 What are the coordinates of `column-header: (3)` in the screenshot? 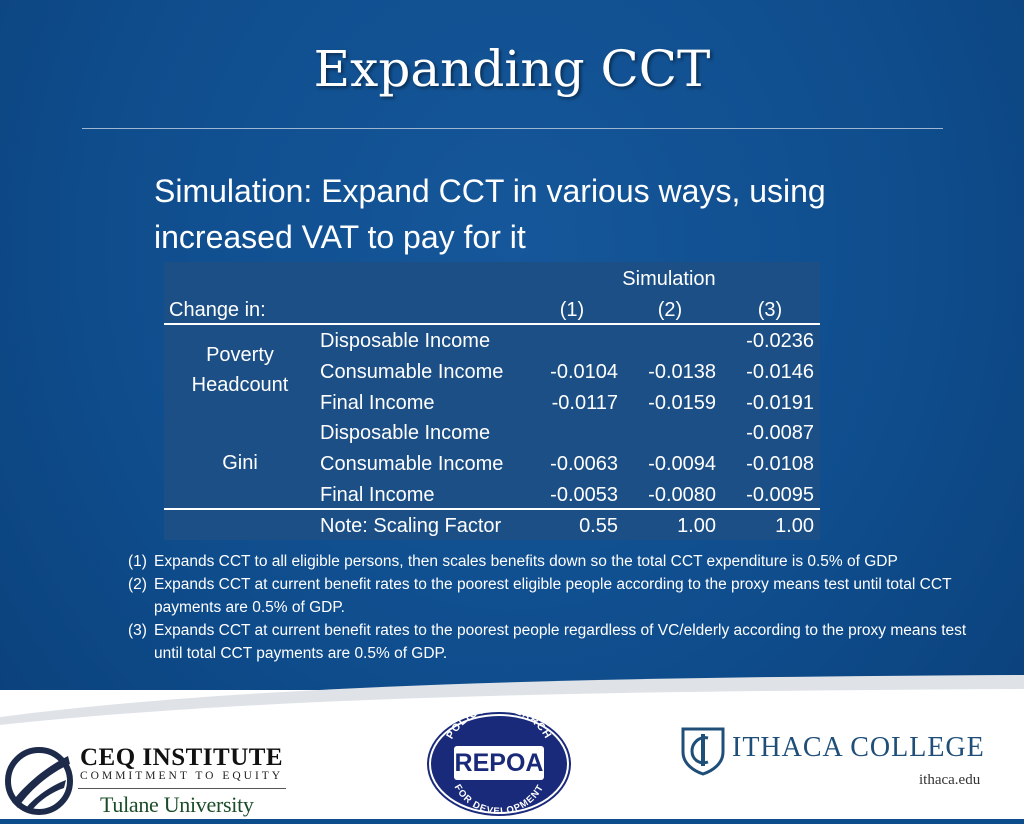 It's located at (770, 310).